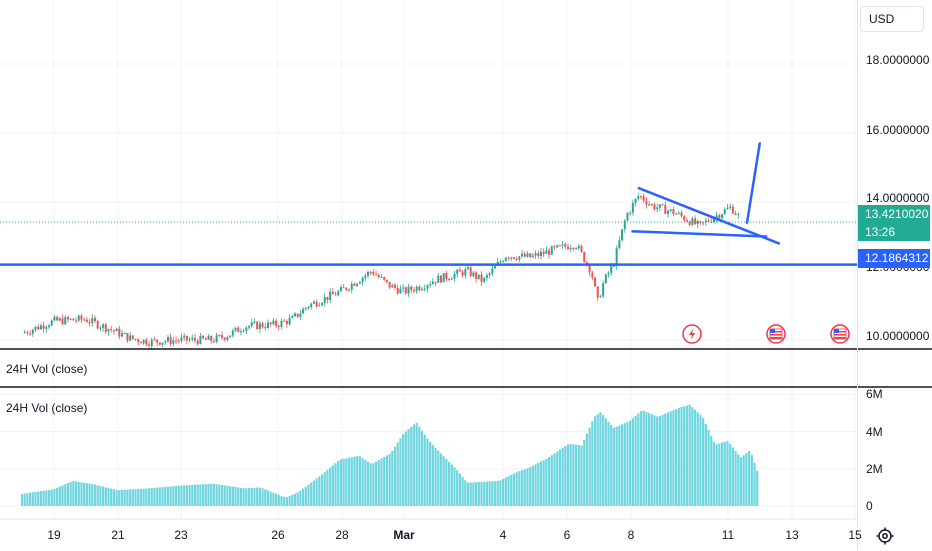 The height and width of the screenshot is (551, 932). What do you see at coordinates (874, 469) in the screenshot?
I see `volume-tick-label: 2M` at bounding box center [874, 469].